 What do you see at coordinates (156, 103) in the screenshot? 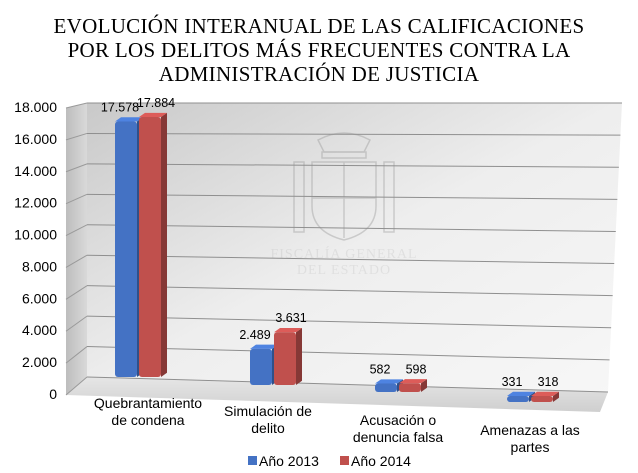
I see `data-label: 17.884` at bounding box center [156, 103].